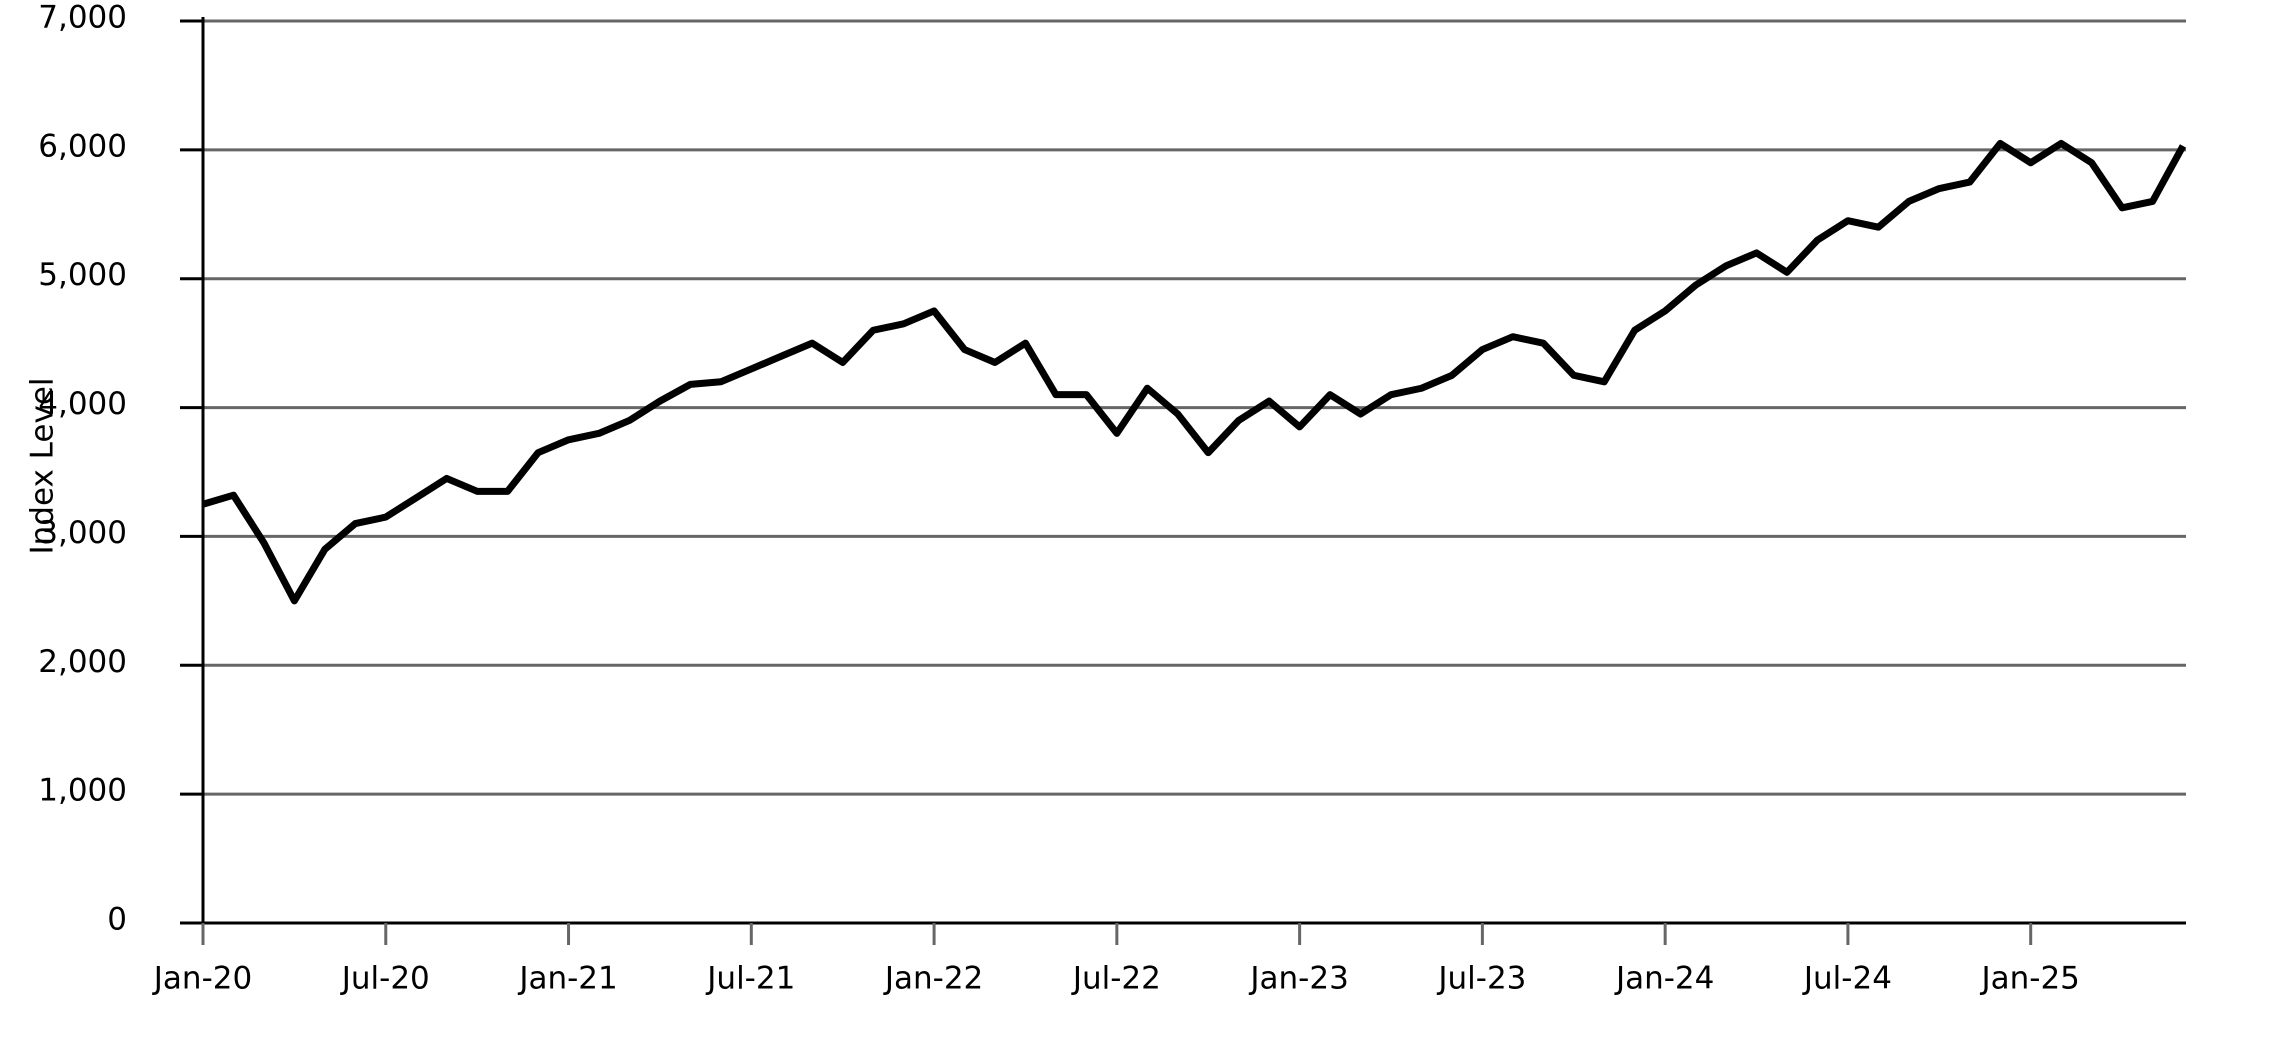  I want to click on y-tick-label: 0, so click(117, 920).